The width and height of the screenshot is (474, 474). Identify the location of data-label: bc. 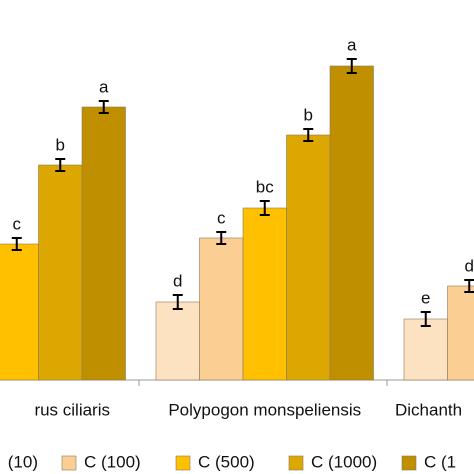
(265, 186).